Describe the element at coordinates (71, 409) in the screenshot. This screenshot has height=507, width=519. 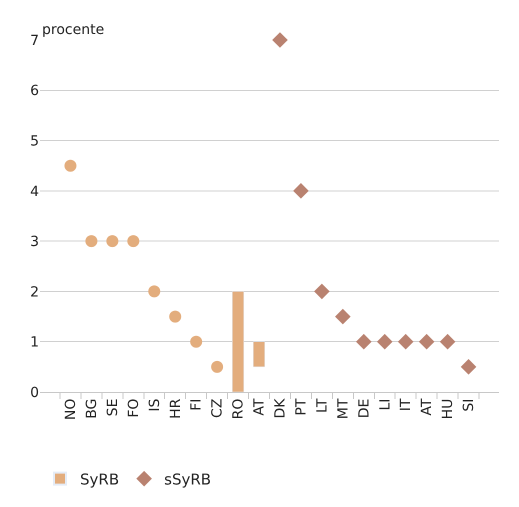
I see `x-tick-label: NO` at that location.